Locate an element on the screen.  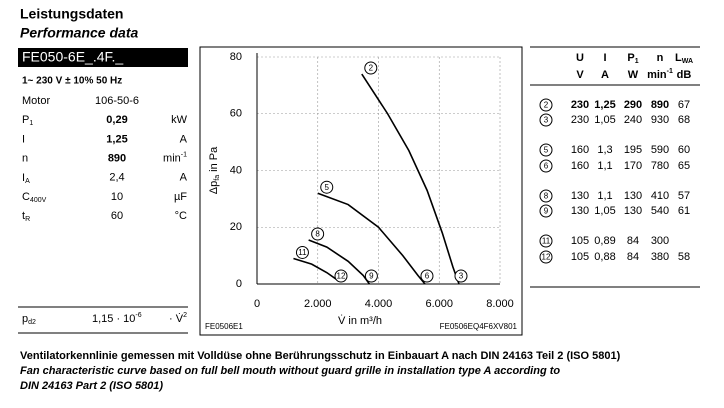
text-part: P is located at coordinates (630, 58).